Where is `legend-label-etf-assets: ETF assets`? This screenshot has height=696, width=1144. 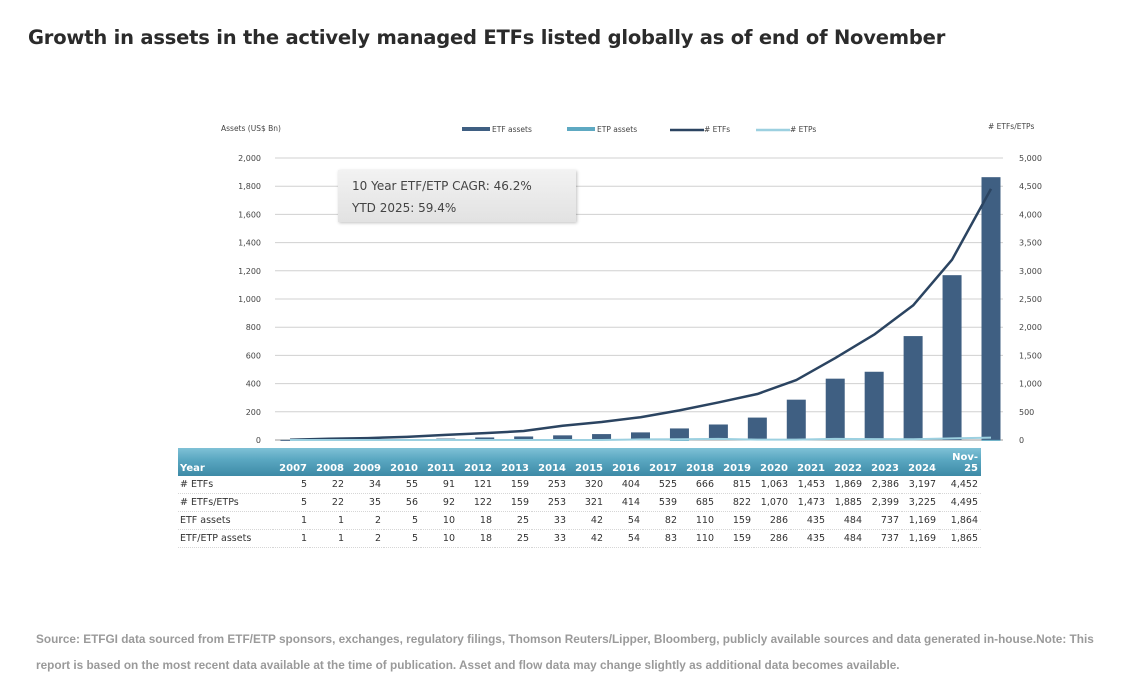
legend-label-etf-assets: ETF assets is located at coordinates (512, 129).